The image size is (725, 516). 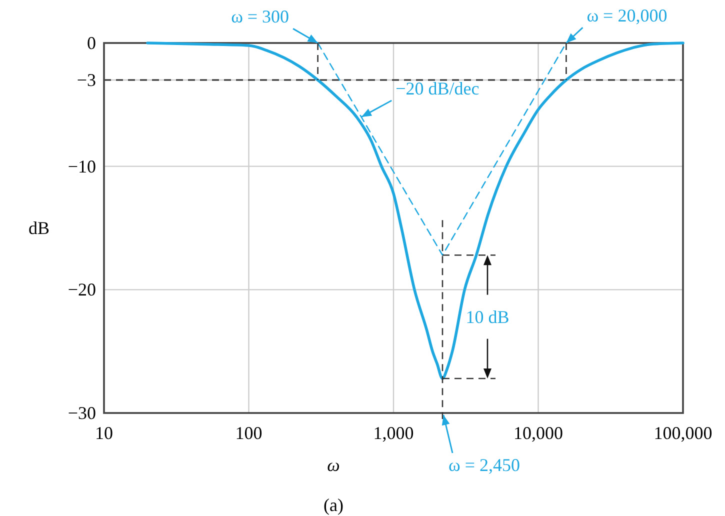 I want to click on x-tick-label: 10,000, so click(x=538, y=433).